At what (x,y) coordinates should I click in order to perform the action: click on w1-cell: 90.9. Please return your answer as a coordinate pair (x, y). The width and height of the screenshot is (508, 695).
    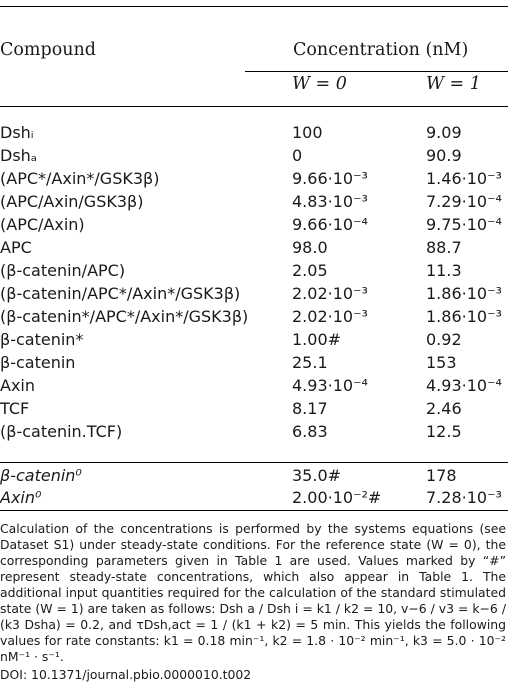
    Looking at the image, I should click on (444, 156).